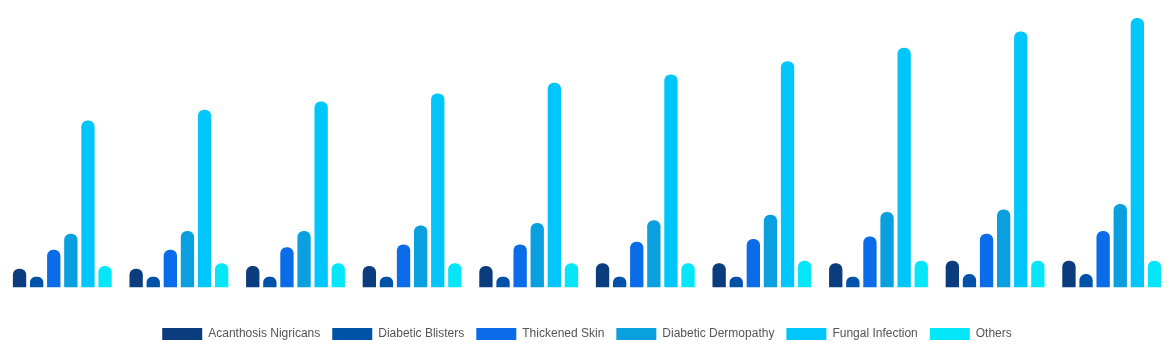 The height and width of the screenshot is (350, 1174). What do you see at coordinates (264, 333) in the screenshot?
I see `legend-label: Acanthosis Nigricans` at bounding box center [264, 333].